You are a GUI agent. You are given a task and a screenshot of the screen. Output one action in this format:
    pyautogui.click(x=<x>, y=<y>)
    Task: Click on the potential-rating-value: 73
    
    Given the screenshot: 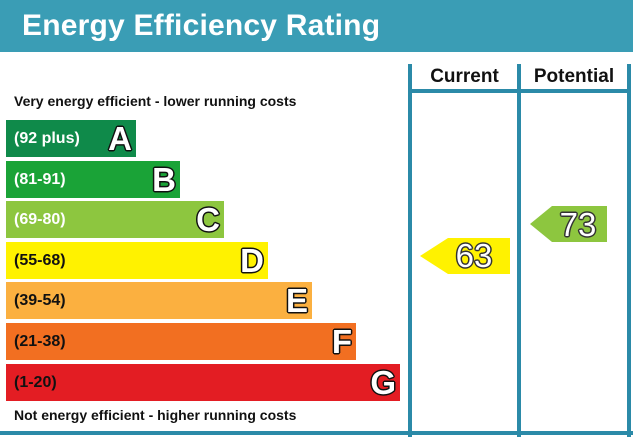 What is the action you would take?
    pyautogui.click(x=578, y=224)
    